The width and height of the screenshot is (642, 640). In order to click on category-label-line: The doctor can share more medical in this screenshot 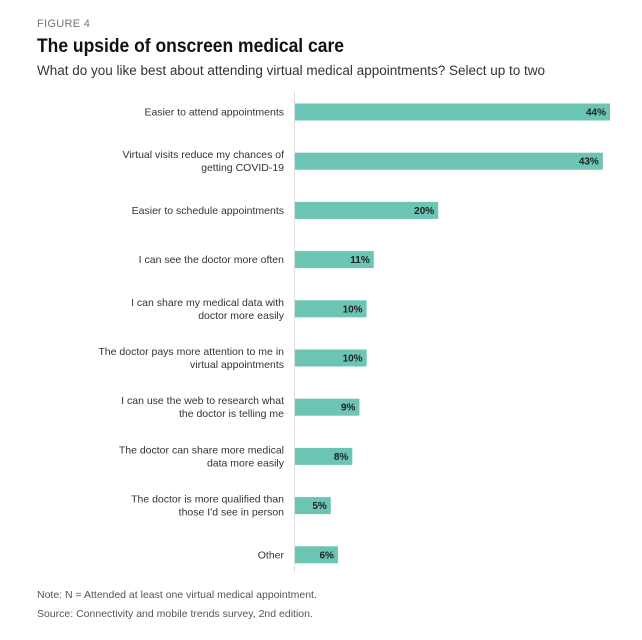, I will do `click(201, 450)`.